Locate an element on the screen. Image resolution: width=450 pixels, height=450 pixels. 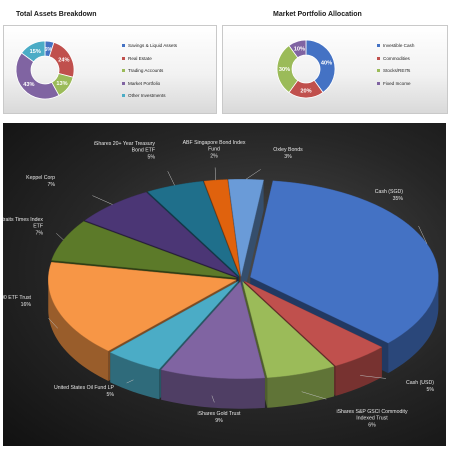
pie-category-label: iShares S&P GSCI Commodity Indexed Trust is located at coordinates (372, 415).